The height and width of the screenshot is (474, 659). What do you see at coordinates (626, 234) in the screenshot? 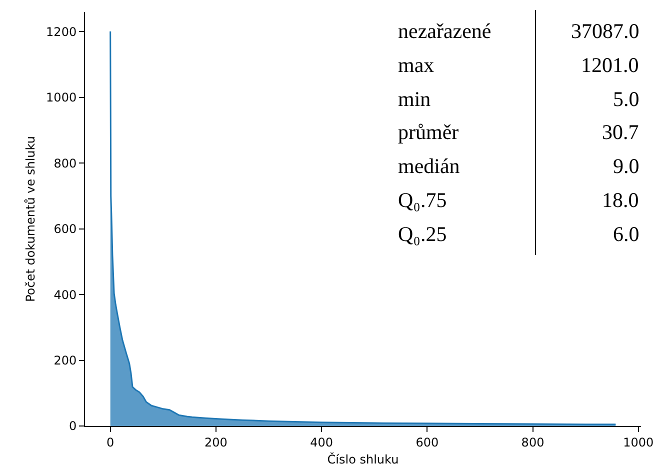
I see `annotation: 6.0` at bounding box center [626, 234].